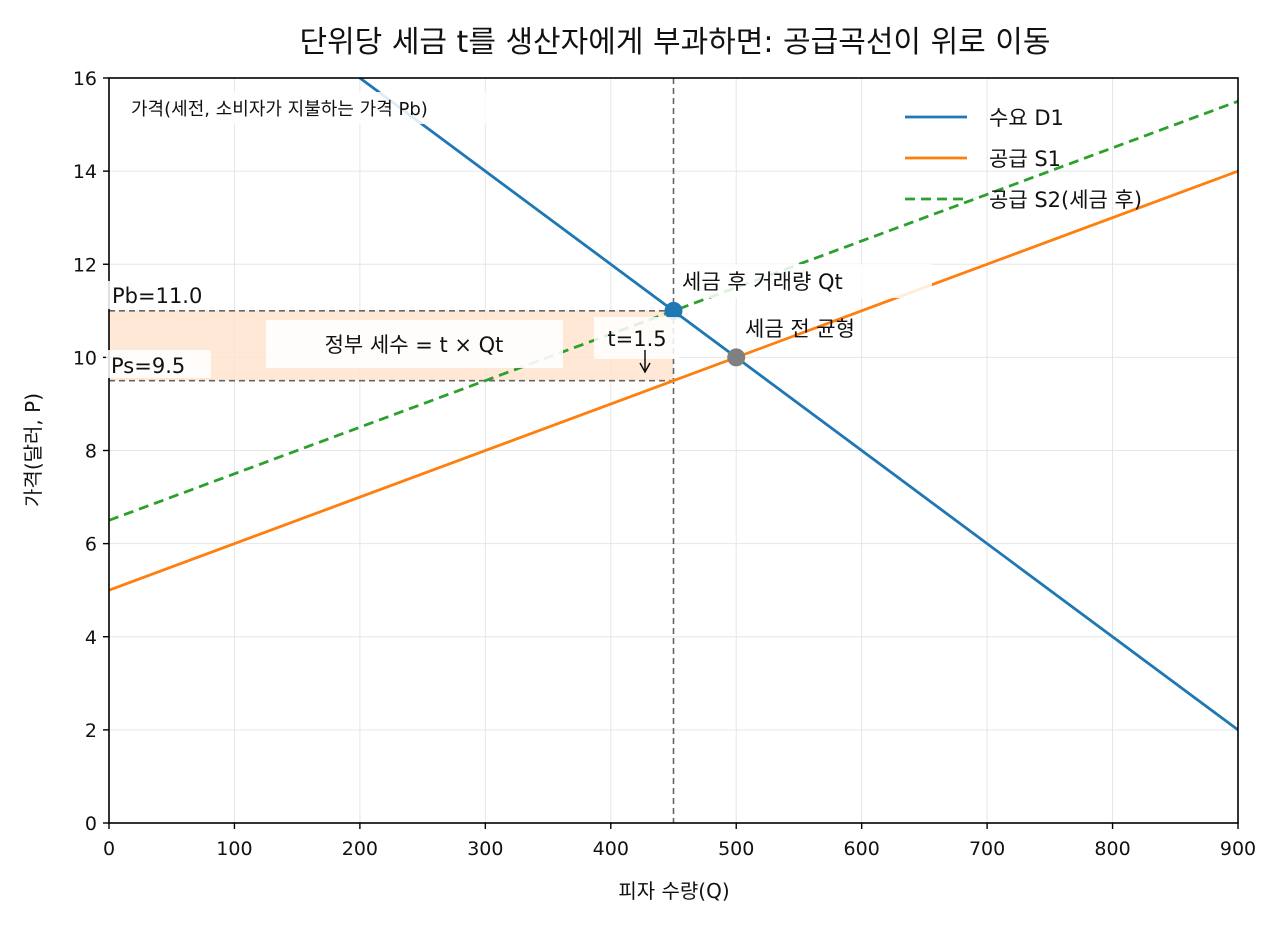 The width and height of the screenshot is (1280, 928). Describe the element at coordinates (862, 849) in the screenshot. I see `x-tick-label: 600` at that location.